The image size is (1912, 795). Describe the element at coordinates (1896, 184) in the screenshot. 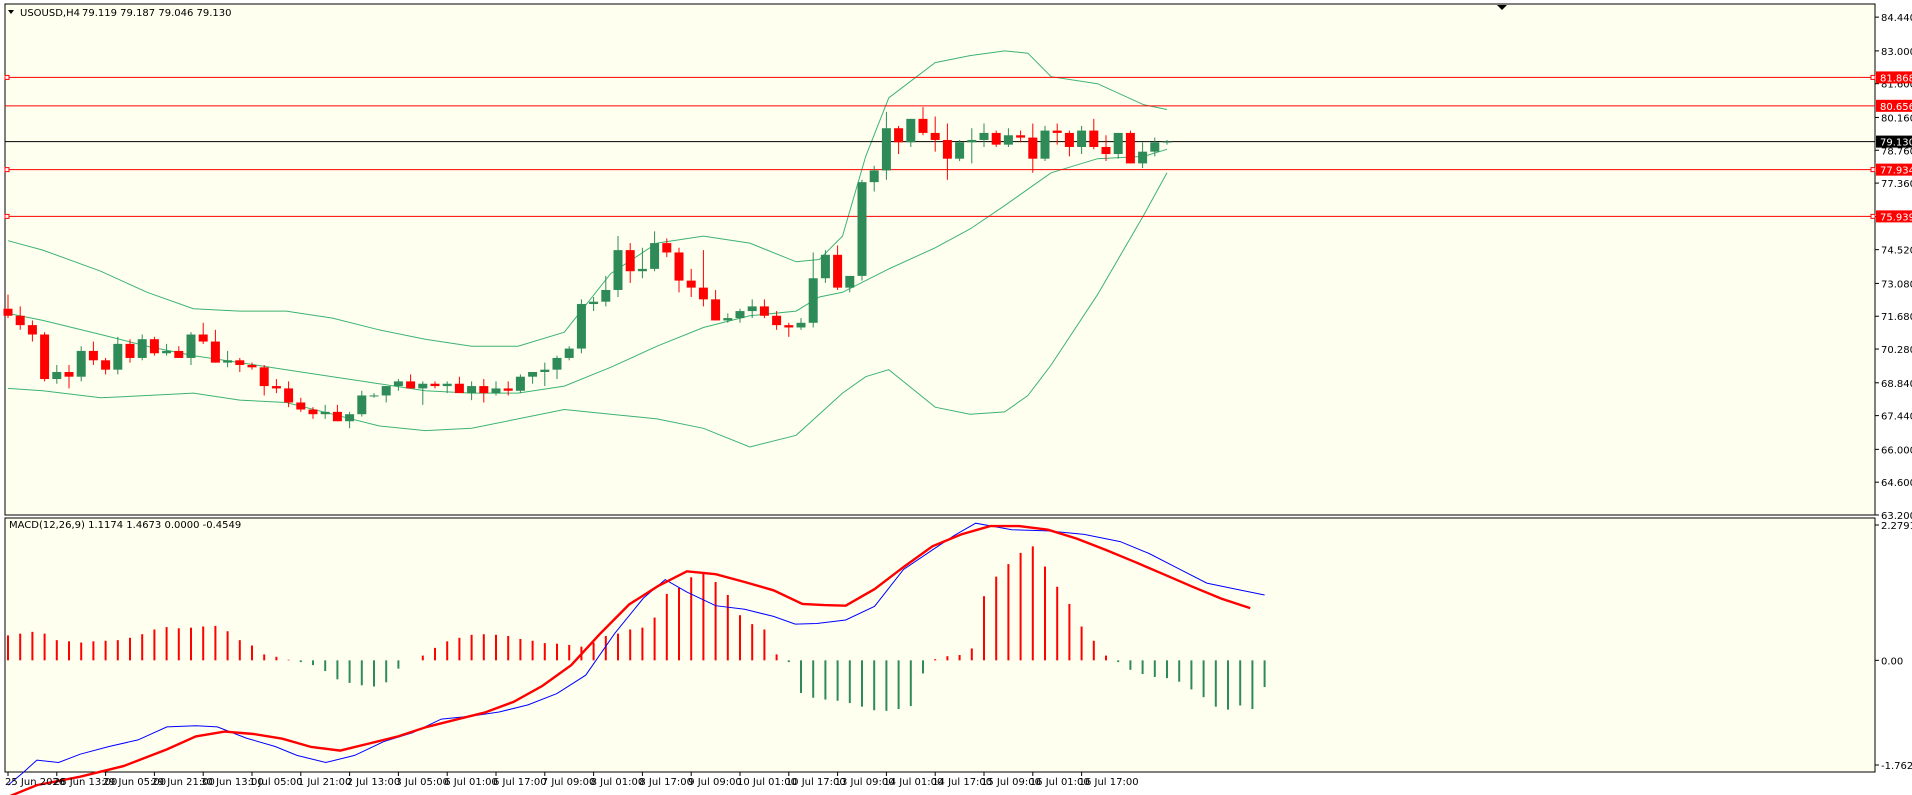

I see `price-tick-label: 77.360` at that location.